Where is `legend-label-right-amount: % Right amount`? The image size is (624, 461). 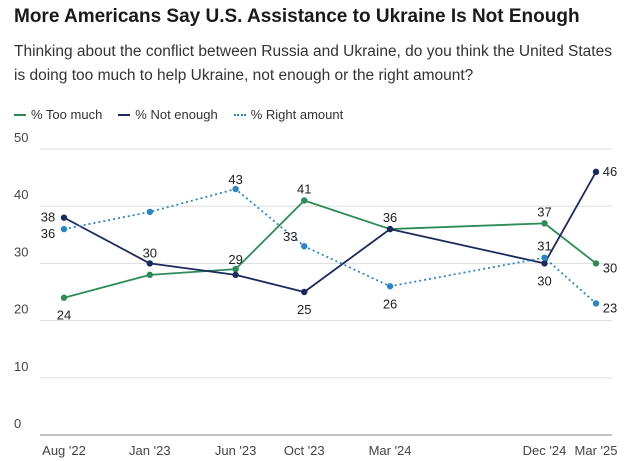 legend-label-right-amount: % Right amount is located at coordinates (297, 114).